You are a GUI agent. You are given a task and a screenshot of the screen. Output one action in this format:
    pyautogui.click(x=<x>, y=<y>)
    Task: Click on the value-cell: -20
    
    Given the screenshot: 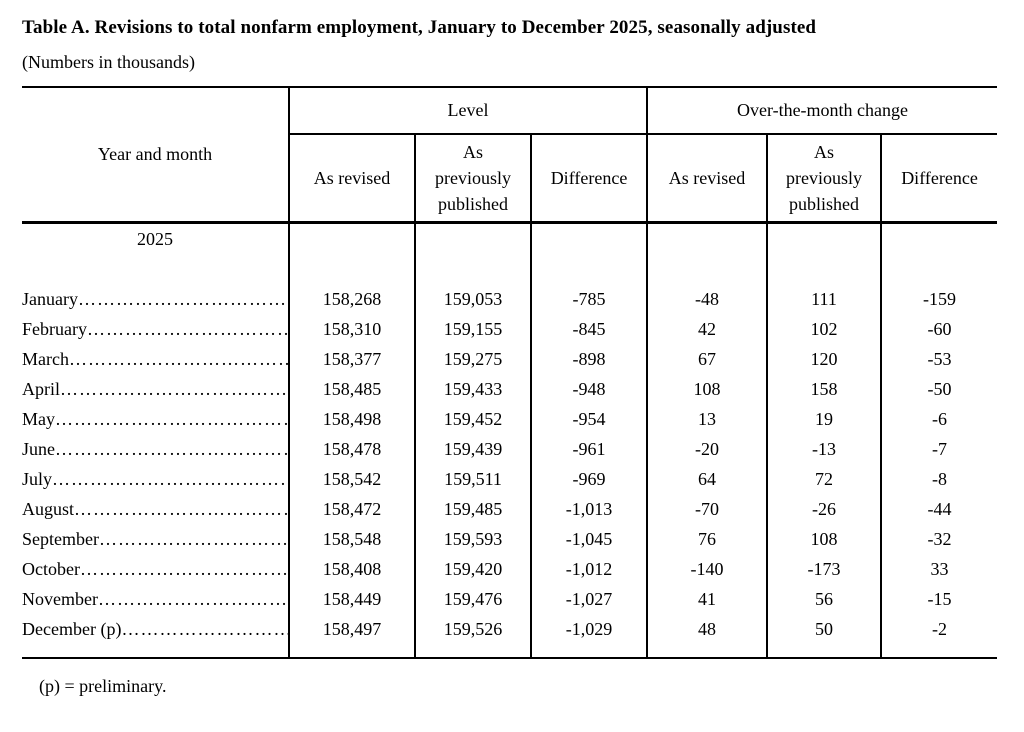 What is the action you would take?
    pyautogui.click(x=706, y=449)
    